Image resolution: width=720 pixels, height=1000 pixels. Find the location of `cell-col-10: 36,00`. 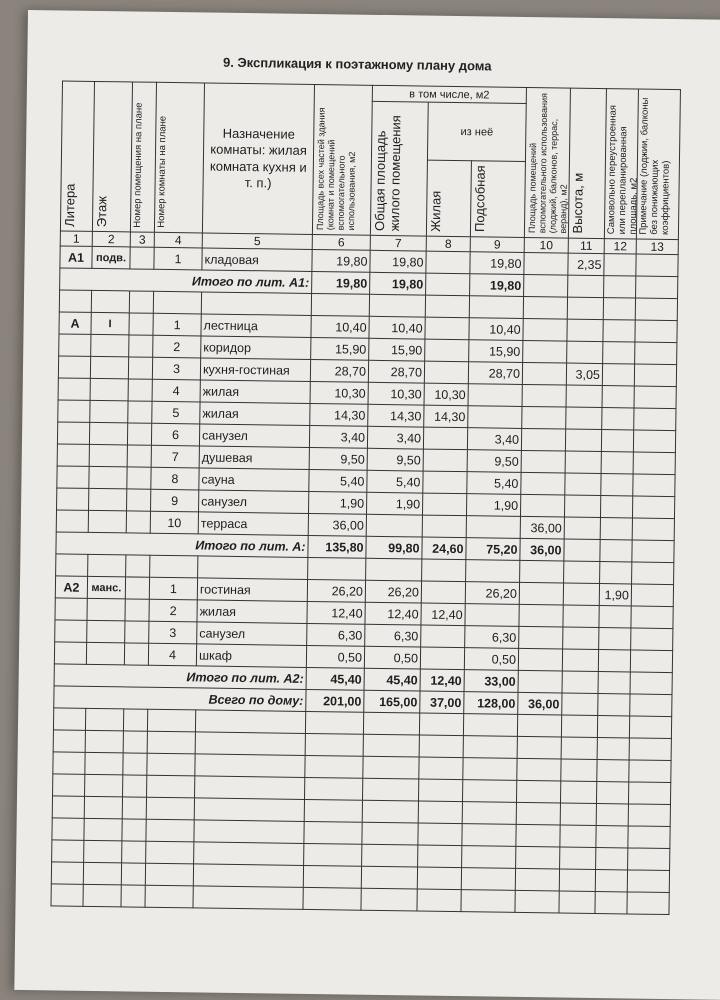

cell-col-10: 36,00 is located at coordinates (542, 528).